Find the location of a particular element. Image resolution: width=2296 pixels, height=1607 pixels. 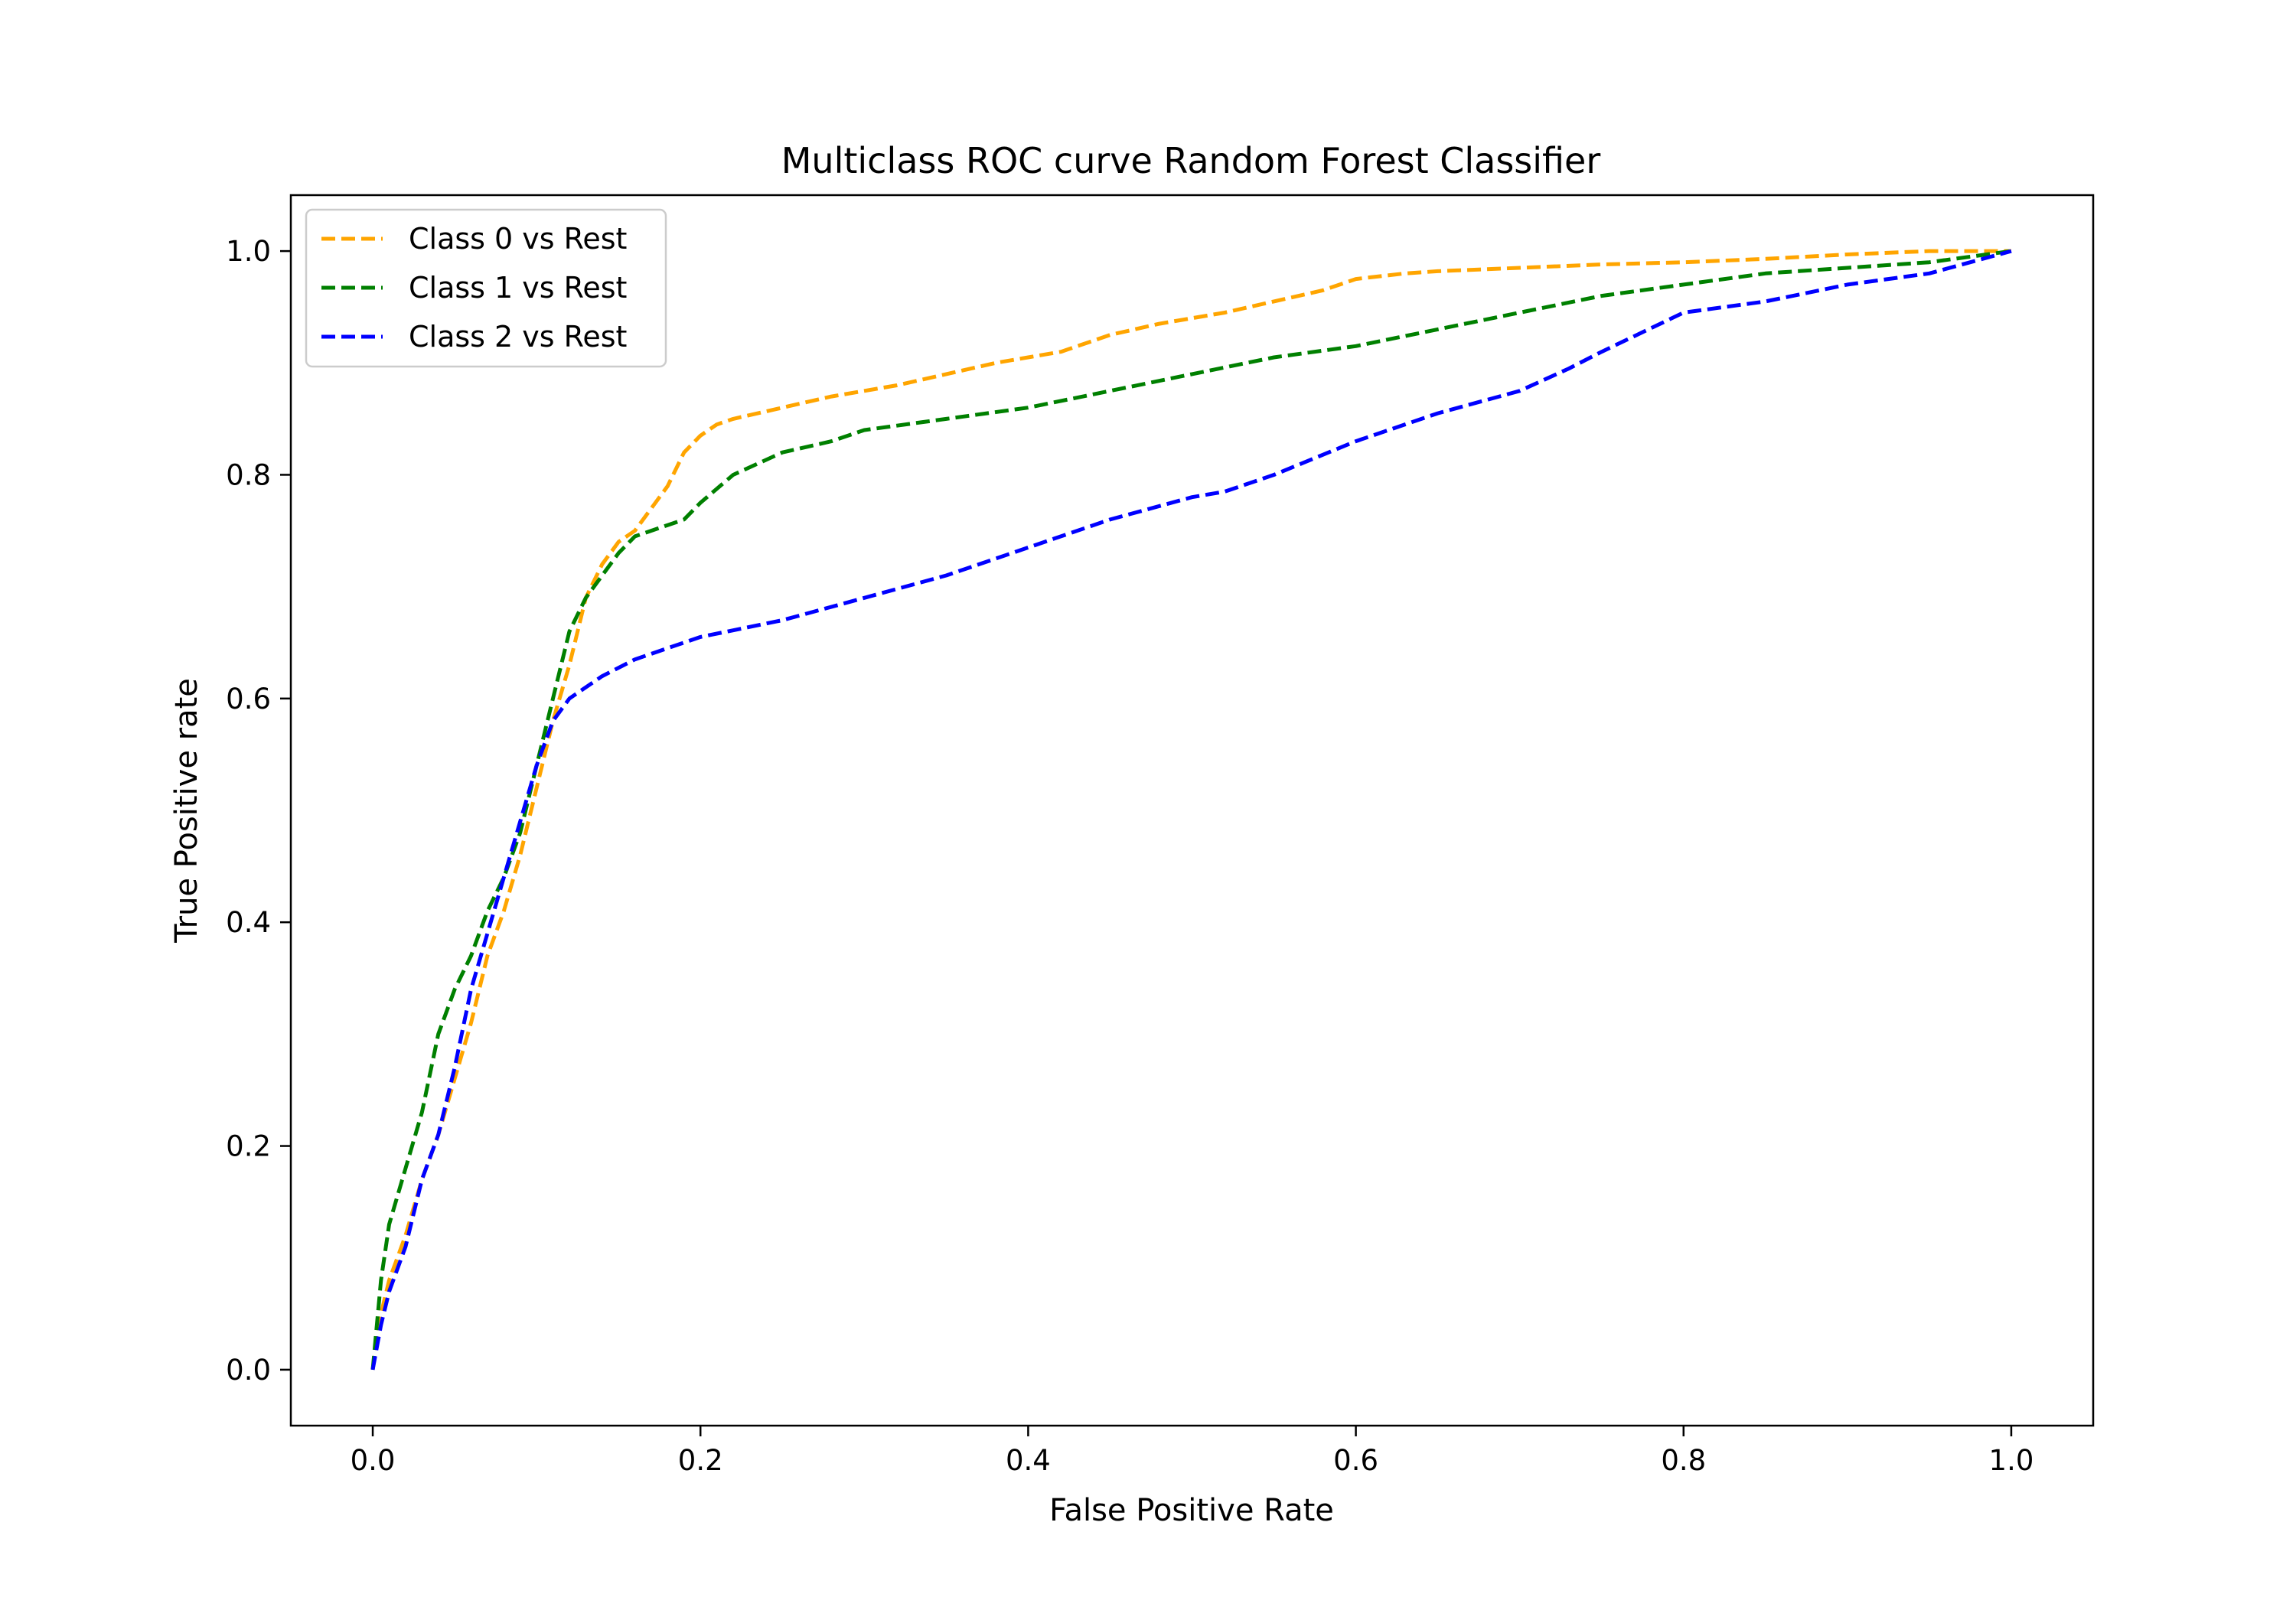

legend-box is located at coordinates (486, 288).